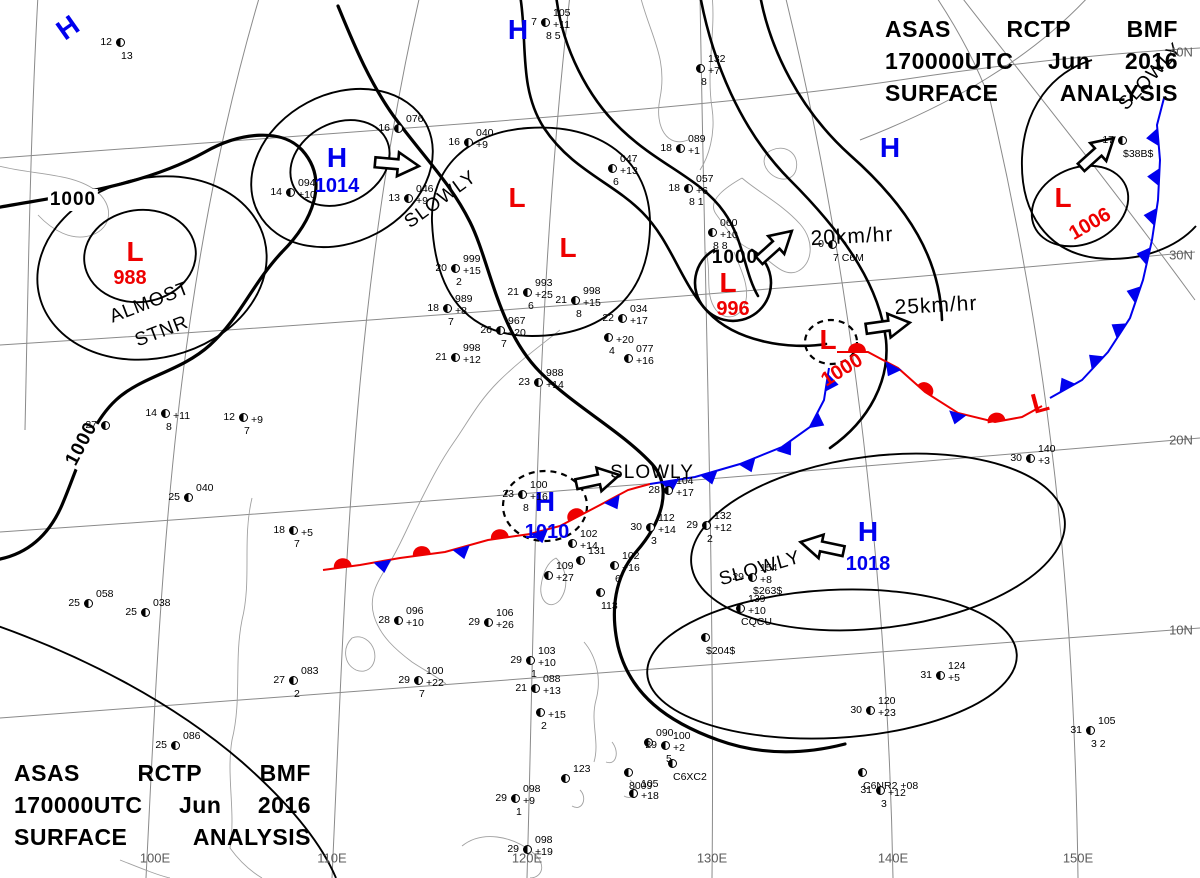 The width and height of the screenshot is (1200, 878). Describe the element at coordinates (717, 59) in the screenshot. I see `station-p: 132` at that location.